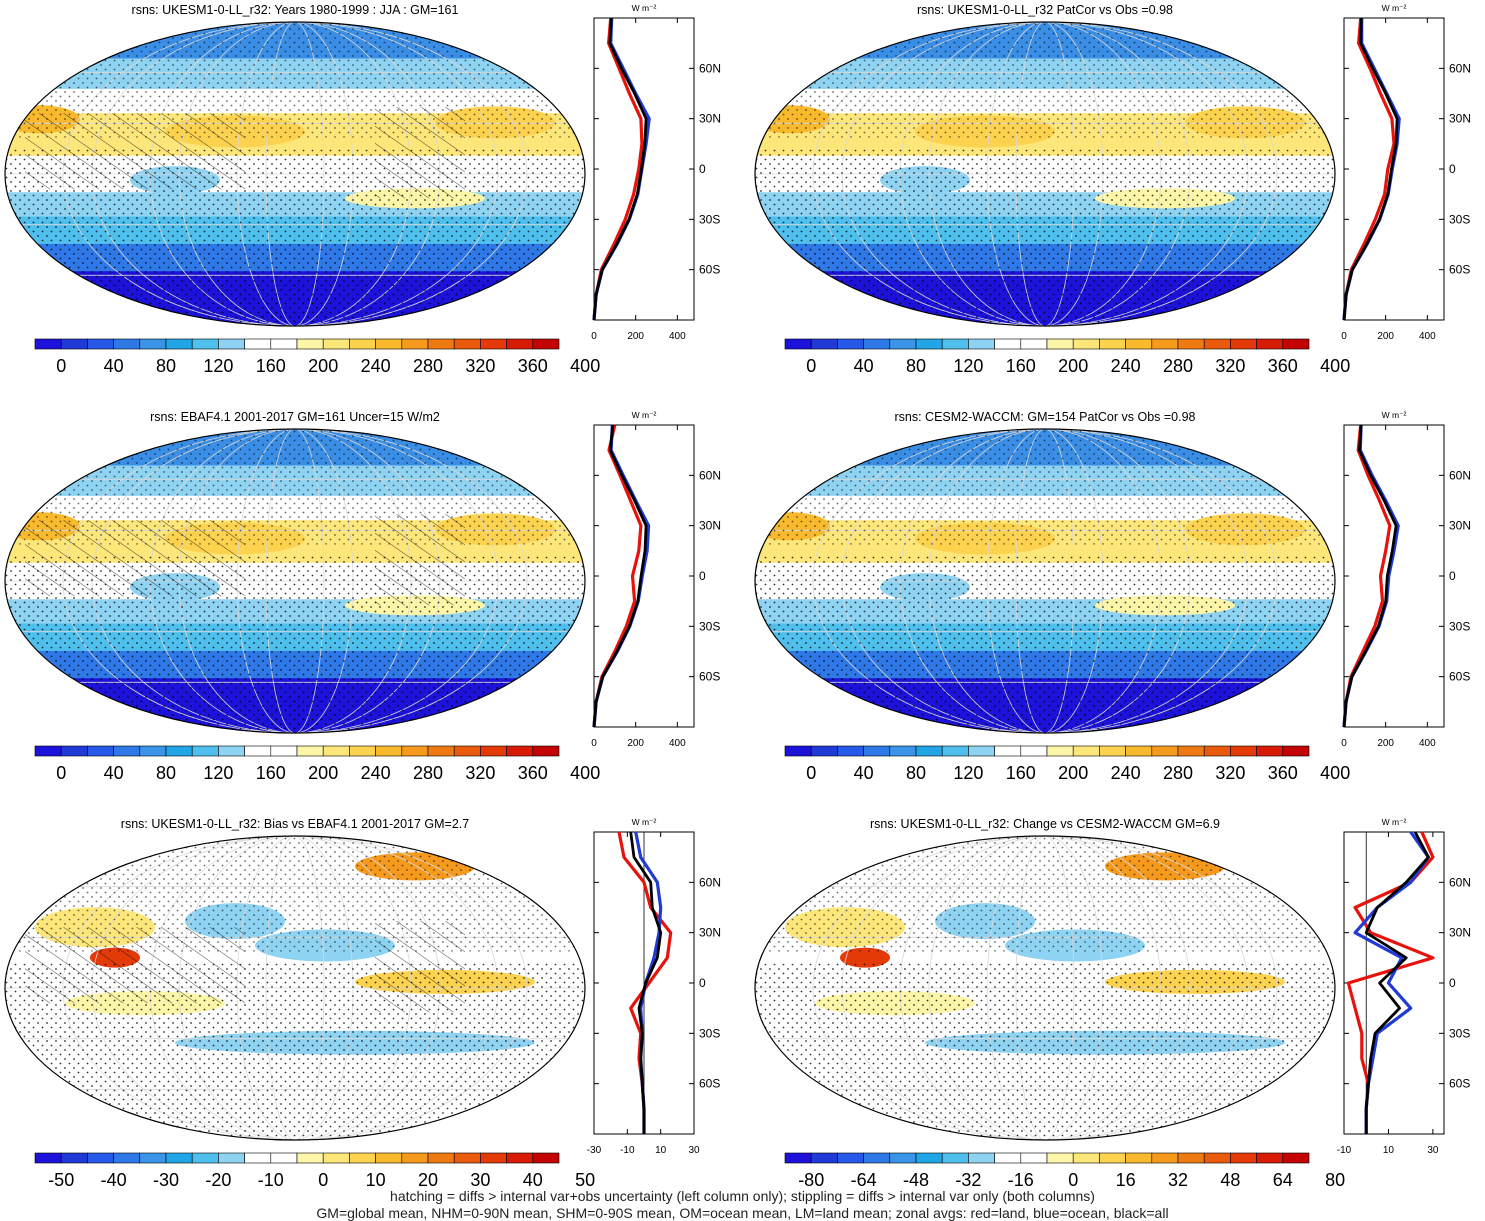 This screenshot has width=1485, height=1221. I want to click on field-patch, so click(865, 957).